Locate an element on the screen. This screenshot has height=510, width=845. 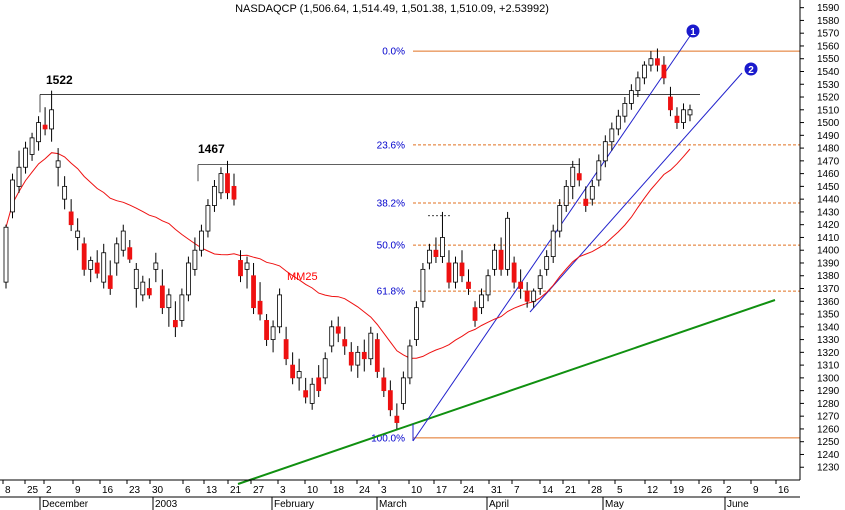
x-tick-label: 14 is located at coordinates (548, 490).